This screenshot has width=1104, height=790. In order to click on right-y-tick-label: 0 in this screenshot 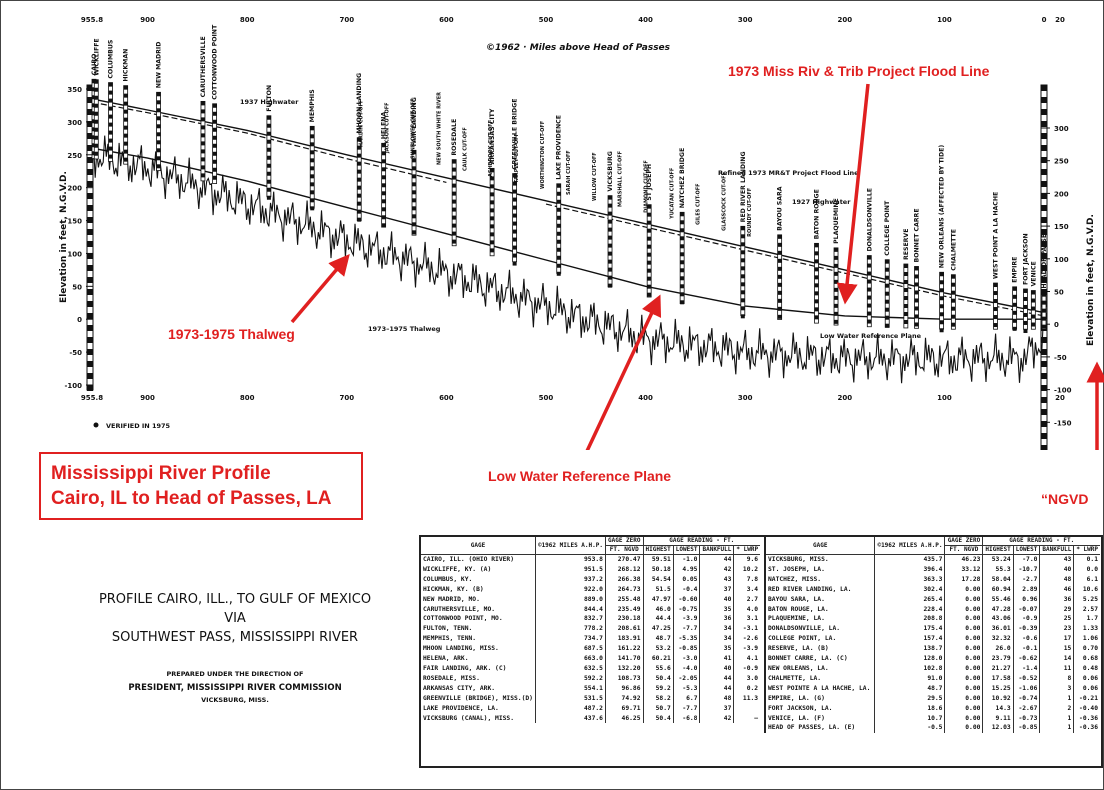, I will do `click(1056, 325)`.